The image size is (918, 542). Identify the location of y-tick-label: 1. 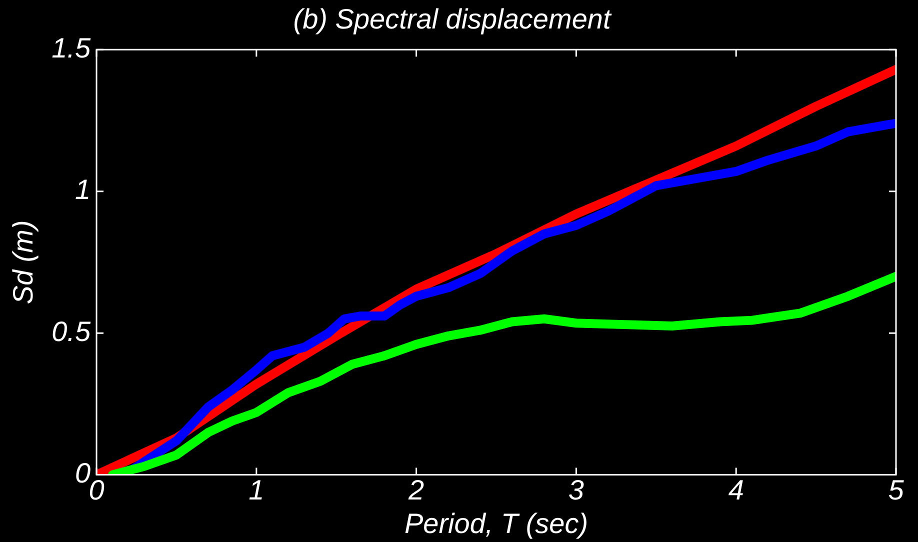
(82, 190).